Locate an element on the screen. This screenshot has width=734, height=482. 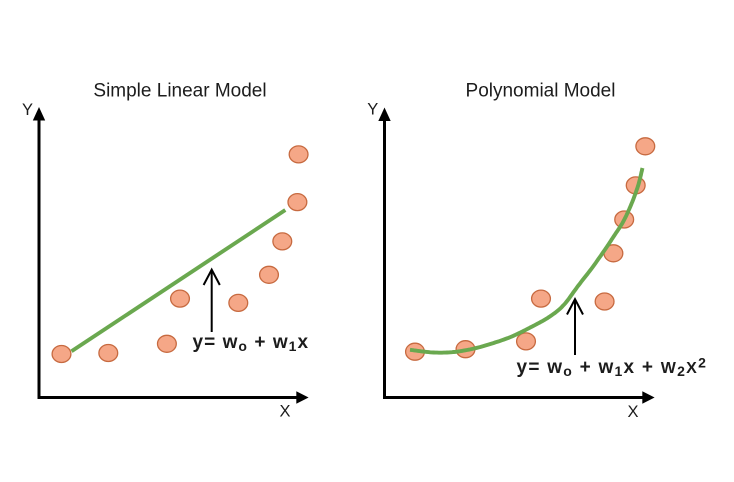
svg-text: y= wo + w1x + W2X2 is located at coordinates (612, 367).